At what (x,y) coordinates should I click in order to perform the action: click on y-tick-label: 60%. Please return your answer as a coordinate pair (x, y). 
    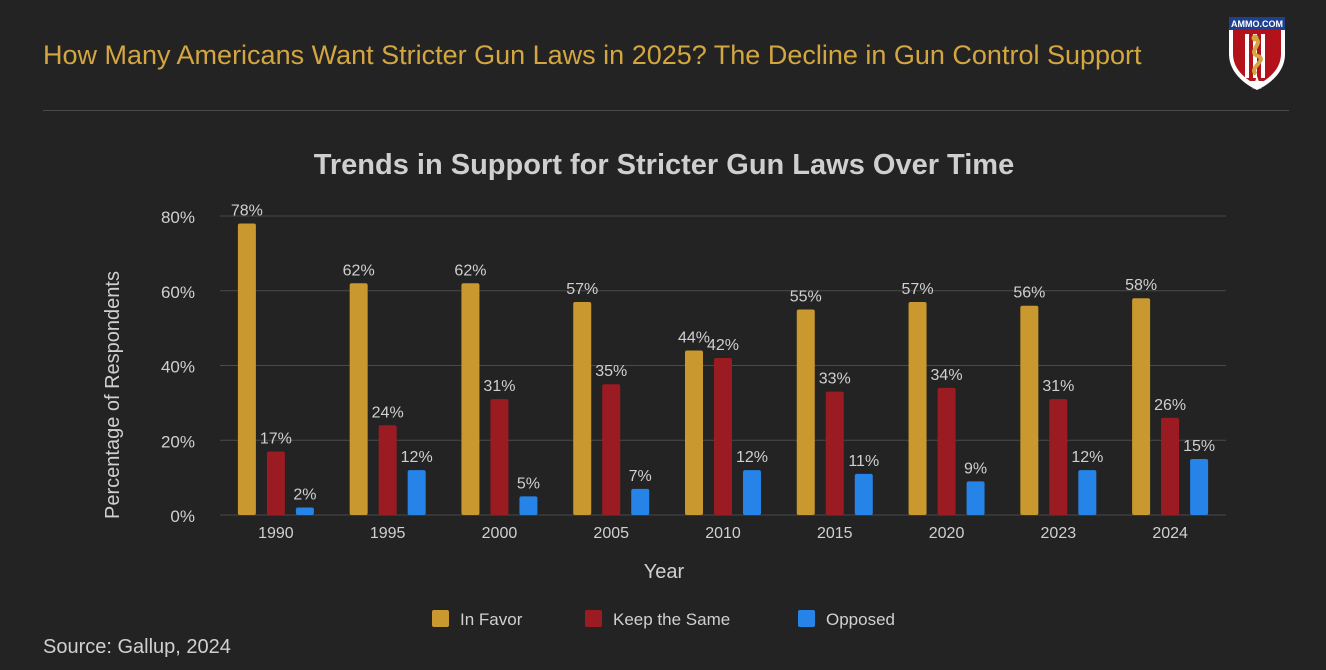
    Looking at the image, I should click on (178, 292).